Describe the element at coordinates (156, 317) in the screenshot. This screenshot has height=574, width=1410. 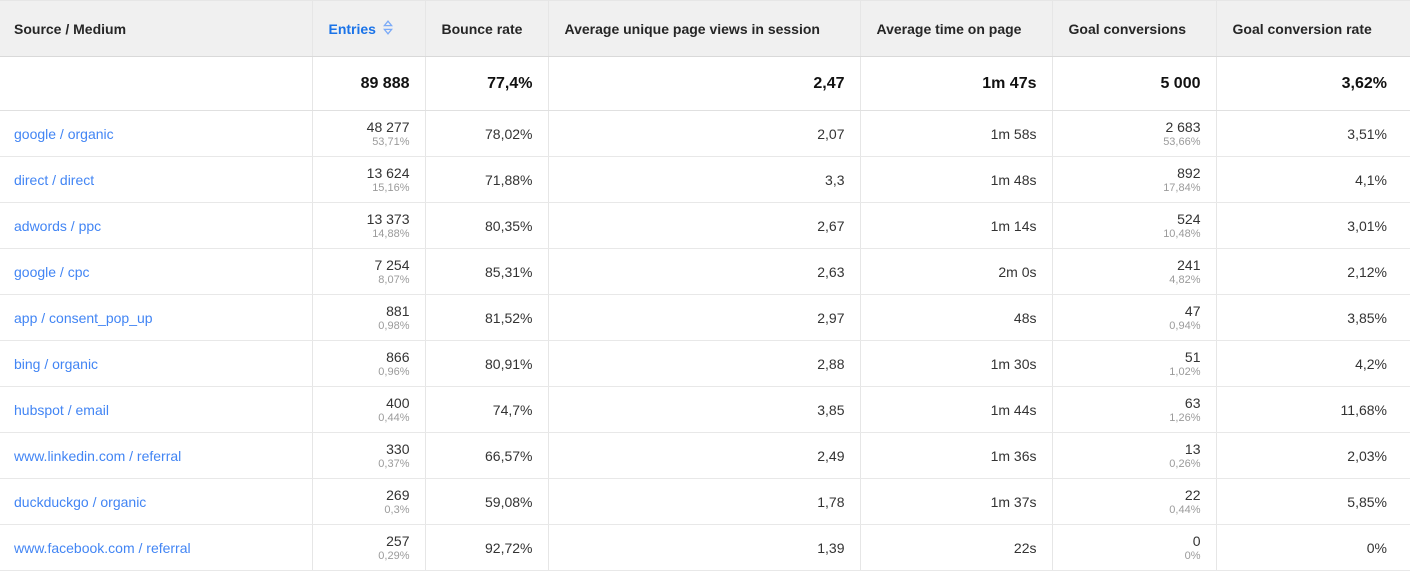
I see `source-medium-cell: app / consent_pop_up` at that location.